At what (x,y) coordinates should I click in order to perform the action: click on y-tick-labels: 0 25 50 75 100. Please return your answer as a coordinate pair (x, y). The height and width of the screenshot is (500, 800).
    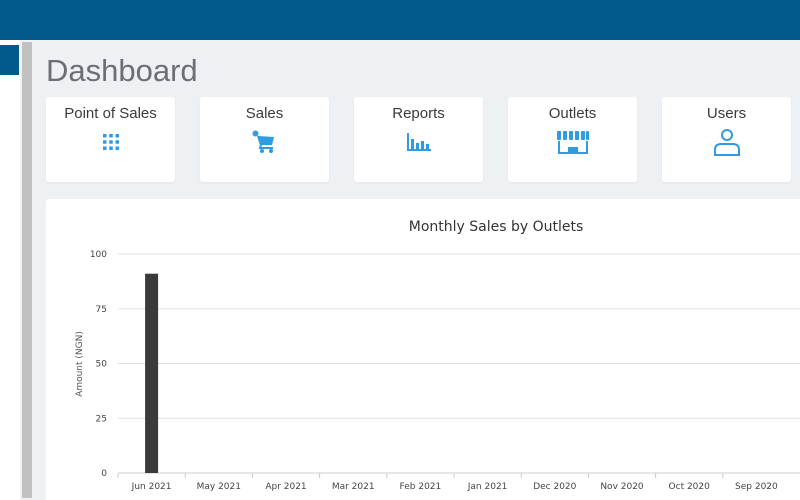
    Looking at the image, I should click on (98, 364).